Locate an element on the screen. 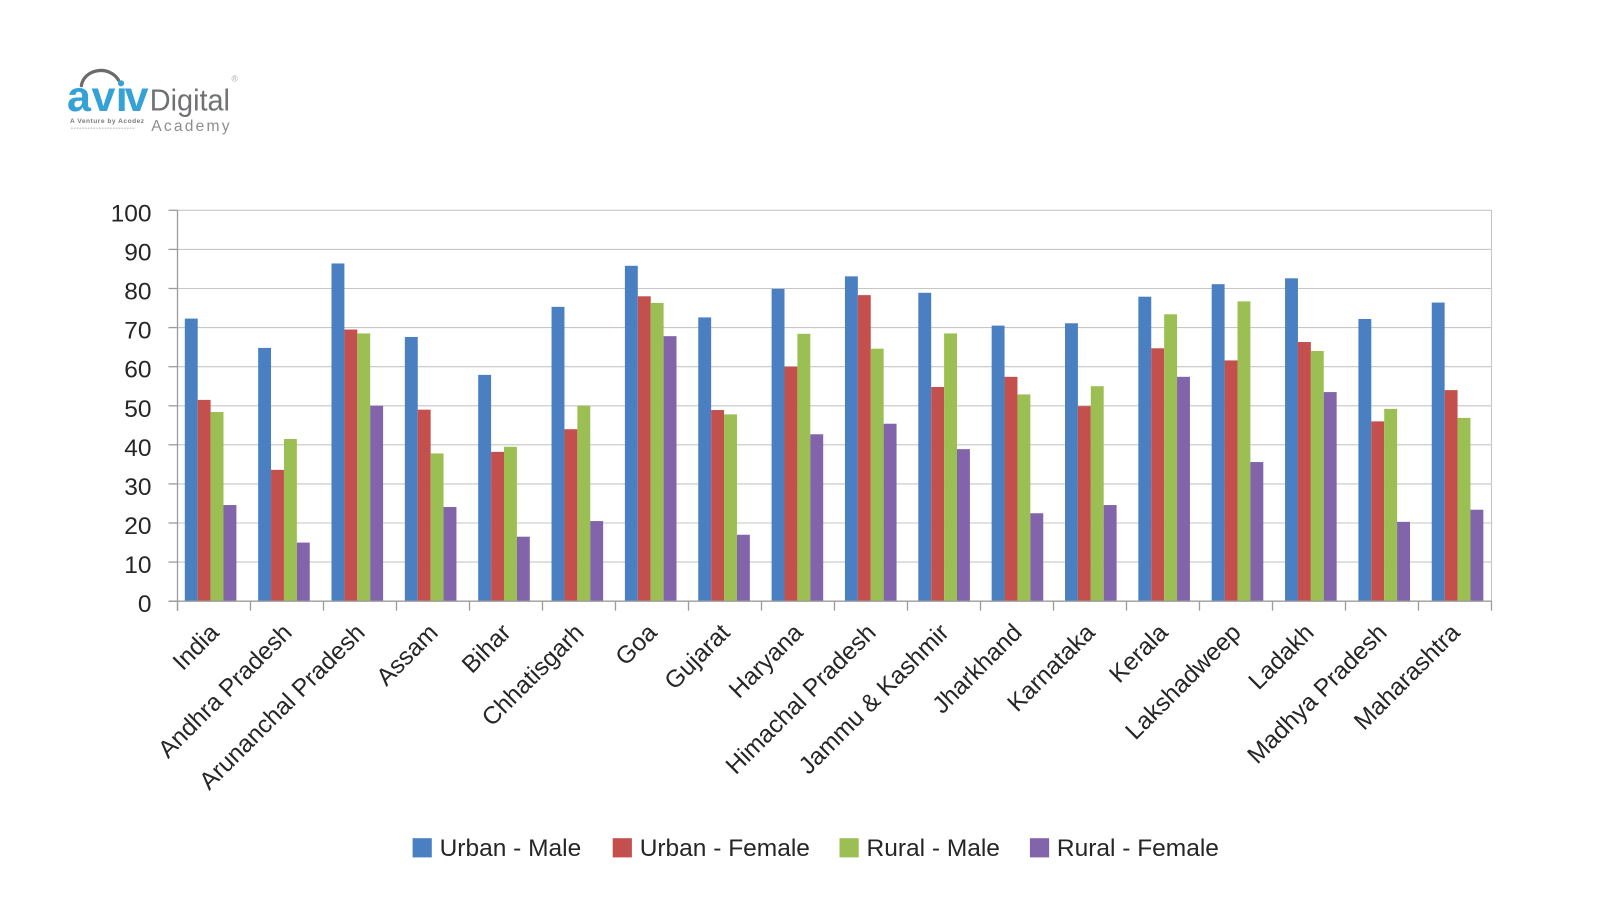 This screenshot has width=1600, height=923. svg-text: 20 is located at coordinates (137, 526).